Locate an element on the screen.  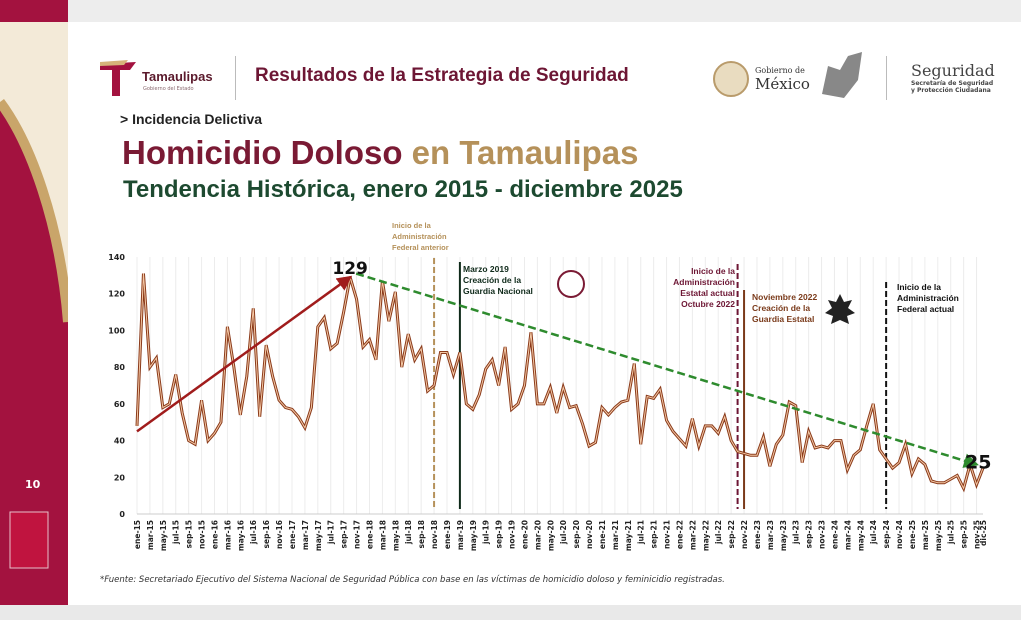
y-tick-label: 40 is located at coordinates (120, 441).